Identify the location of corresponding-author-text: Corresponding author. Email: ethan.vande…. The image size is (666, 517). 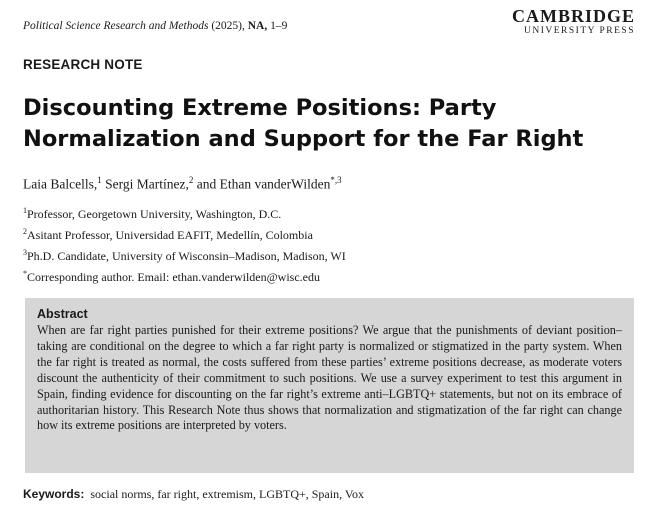
(173, 277).